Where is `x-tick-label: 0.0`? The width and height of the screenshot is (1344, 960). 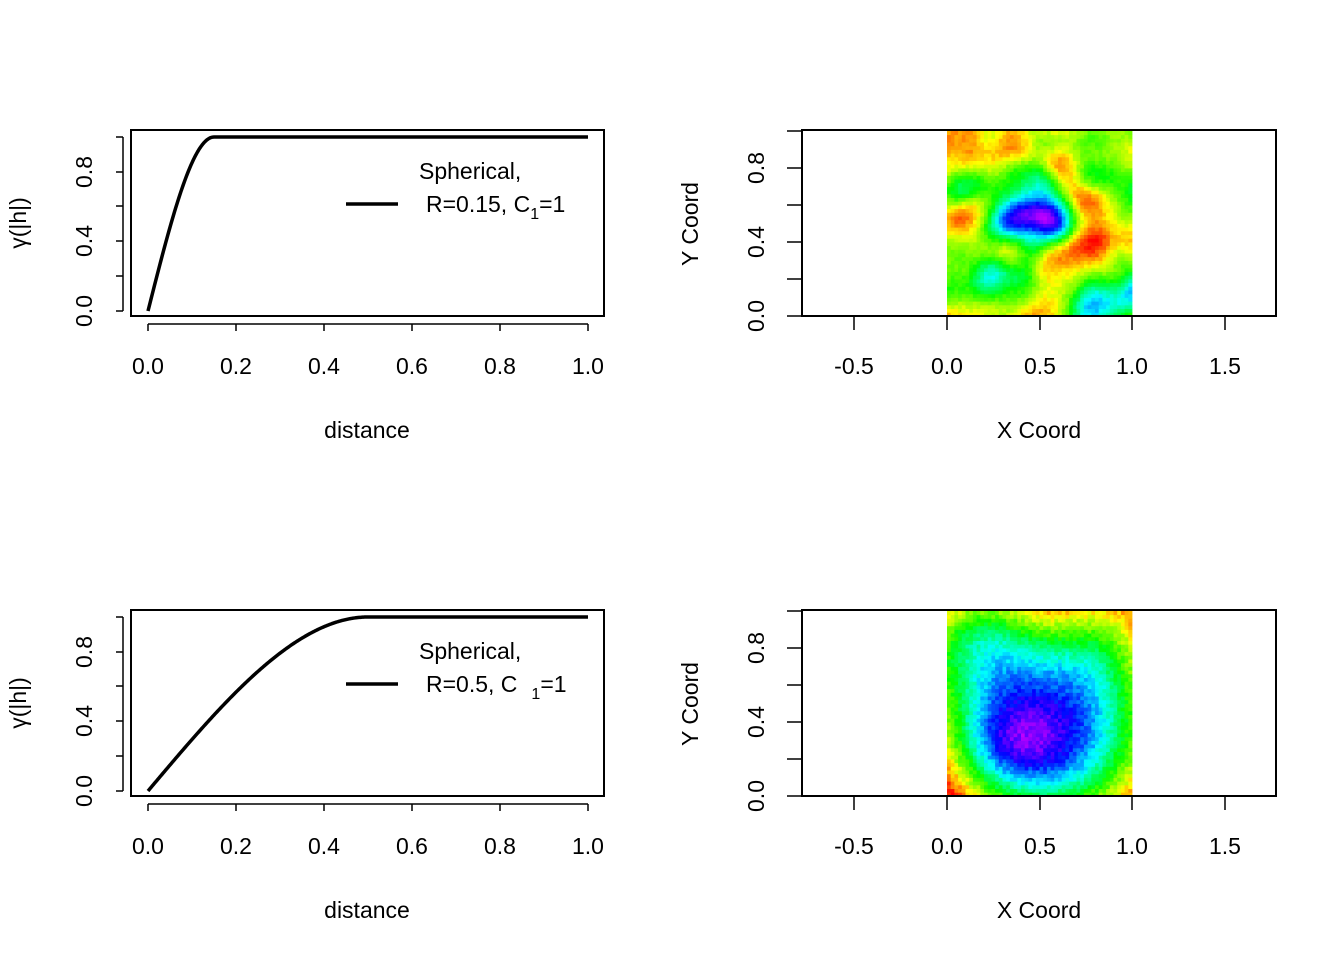 x-tick-label: 0.0 is located at coordinates (148, 846).